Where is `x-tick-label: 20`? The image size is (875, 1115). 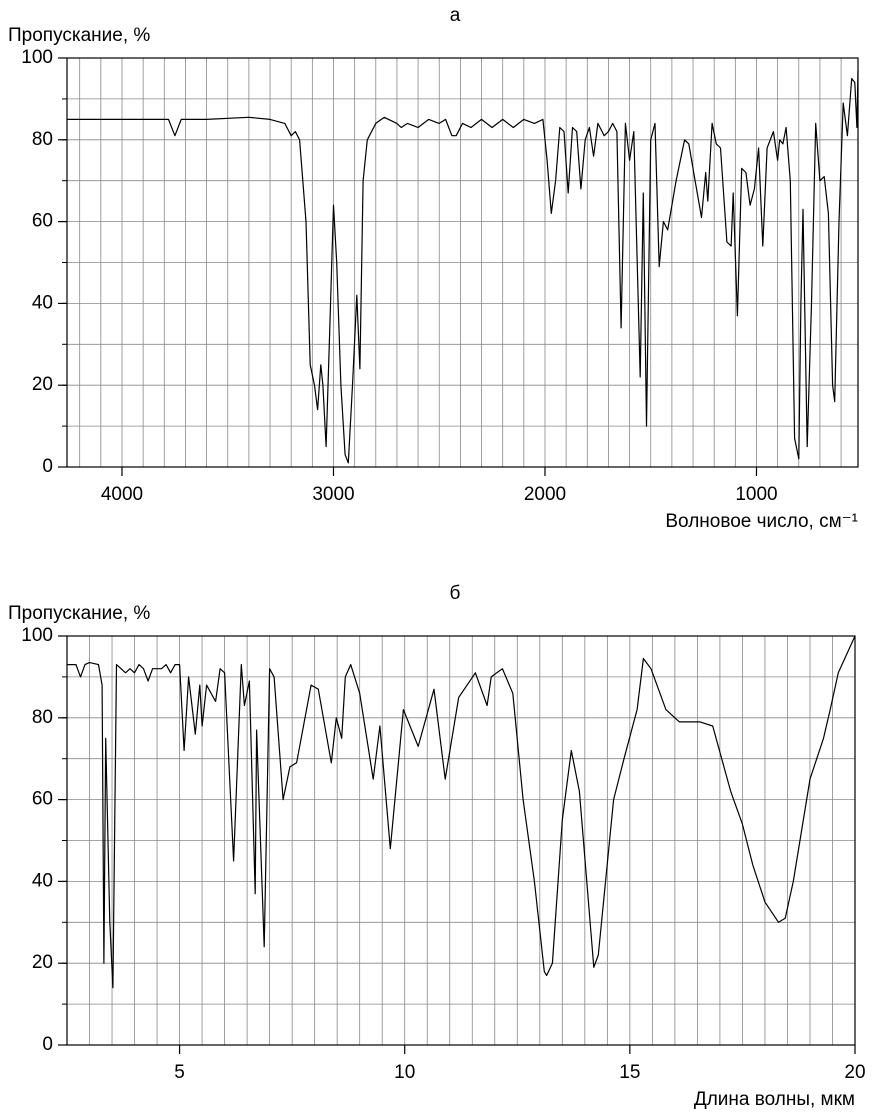
x-tick-label: 20 is located at coordinates (854, 1072).